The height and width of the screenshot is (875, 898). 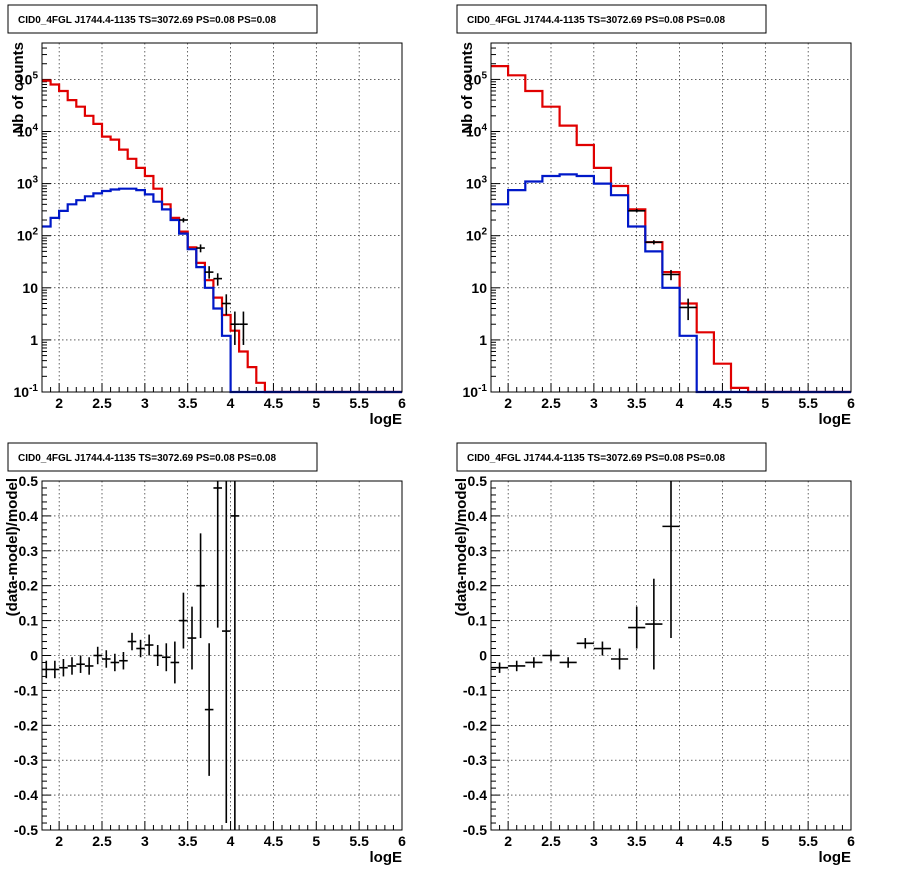 What do you see at coordinates (477, 183) in the screenshot?
I see `y-tick-label: 10³` at bounding box center [477, 183].